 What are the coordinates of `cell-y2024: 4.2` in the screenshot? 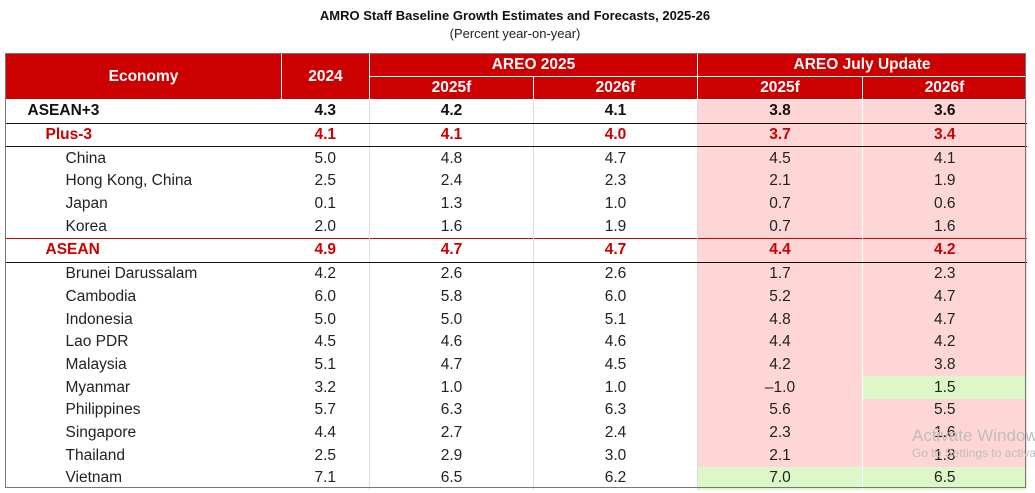 It's located at (325, 274).